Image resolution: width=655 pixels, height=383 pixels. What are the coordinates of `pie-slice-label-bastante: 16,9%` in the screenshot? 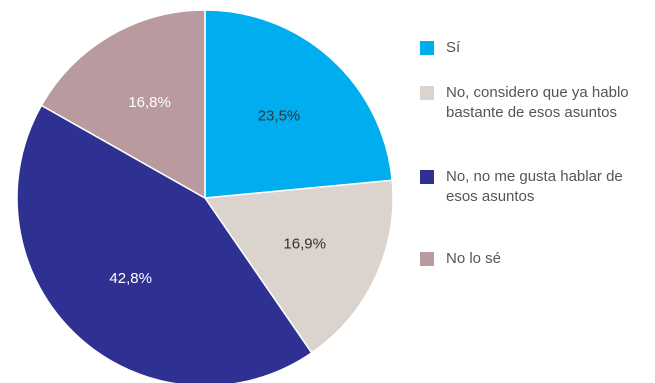 It's located at (304, 243).